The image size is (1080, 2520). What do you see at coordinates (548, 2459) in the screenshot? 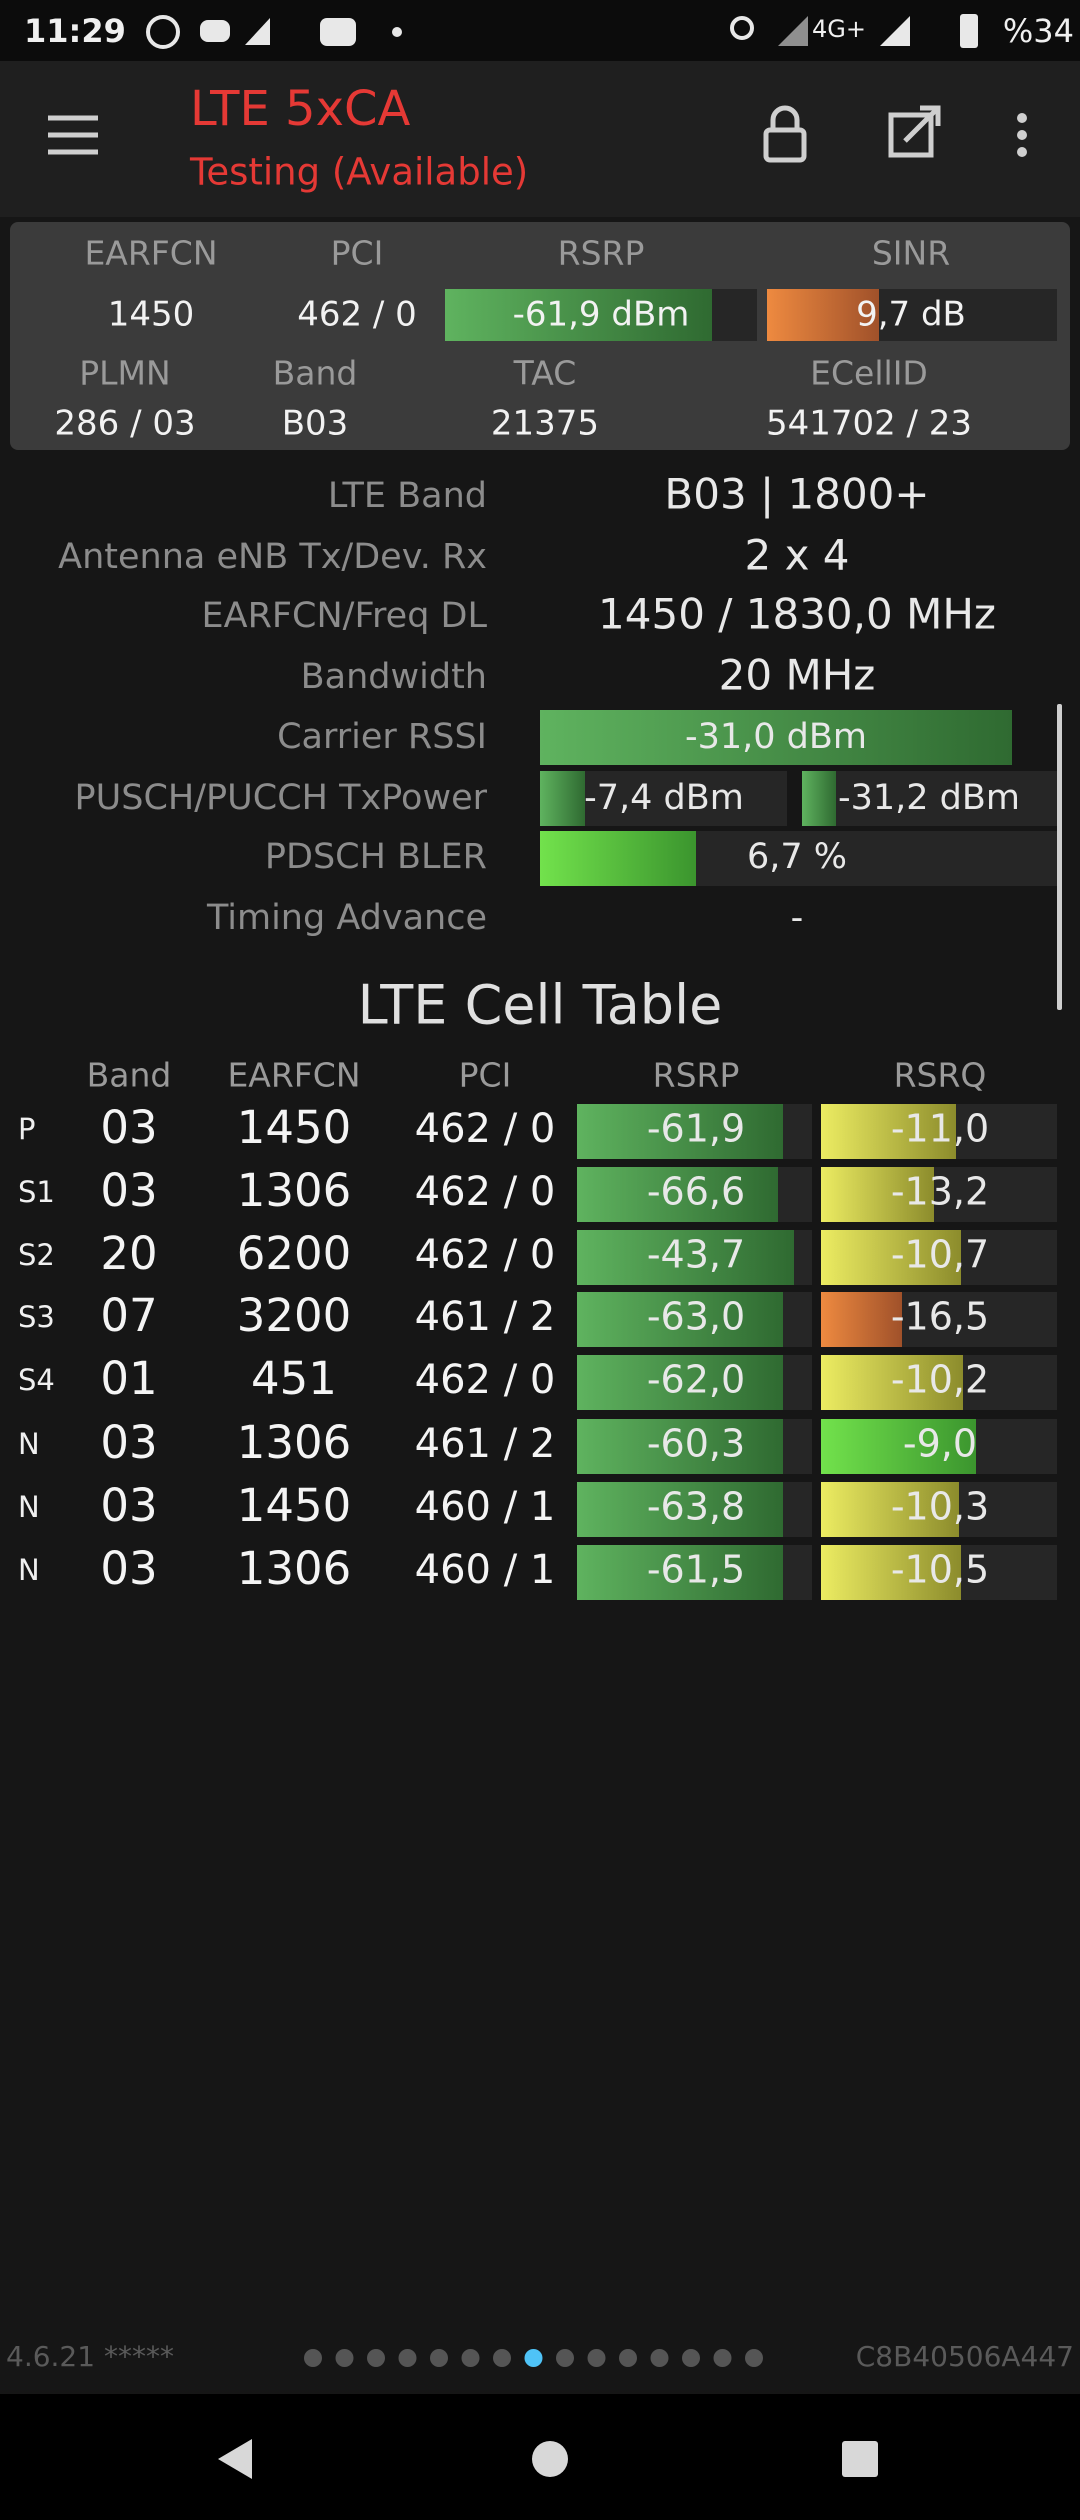
I see `nav-buttons` at bounding box center [548, 2459].